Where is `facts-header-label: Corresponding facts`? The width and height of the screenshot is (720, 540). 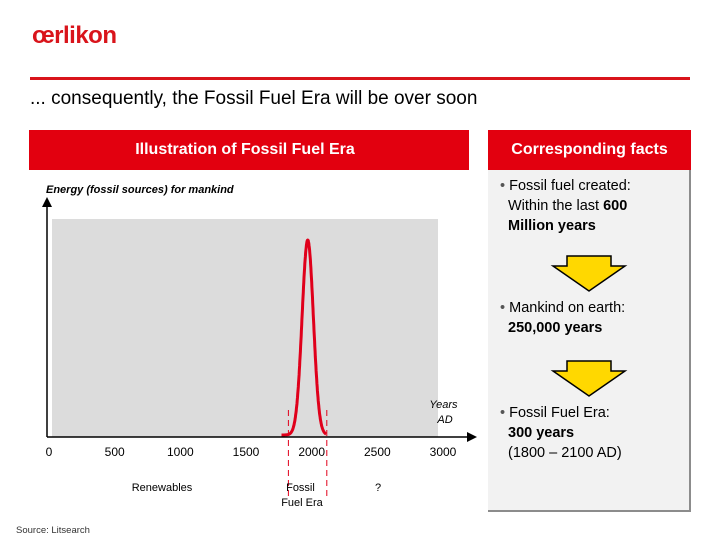 facts-header-label: Corresponding facts is located at coordinates (589, 149).